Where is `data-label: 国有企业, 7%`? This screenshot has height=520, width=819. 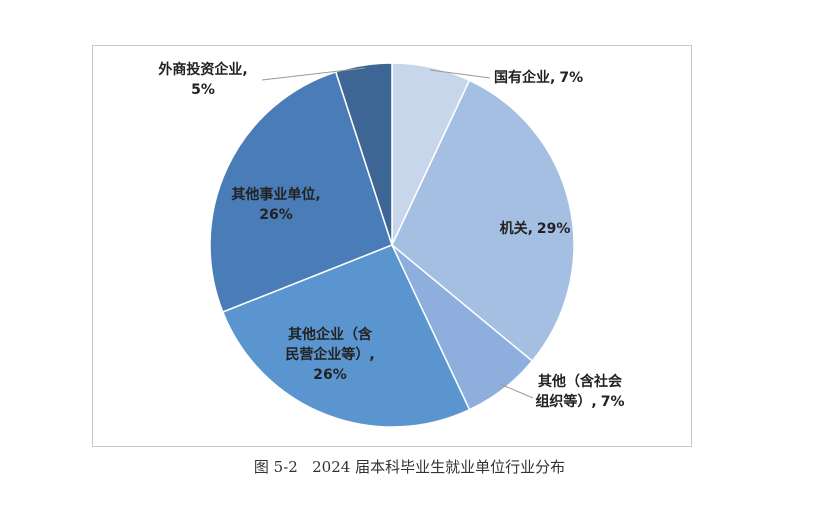
data-label: 国有企业, 7% is located at coordinates (574, 78).